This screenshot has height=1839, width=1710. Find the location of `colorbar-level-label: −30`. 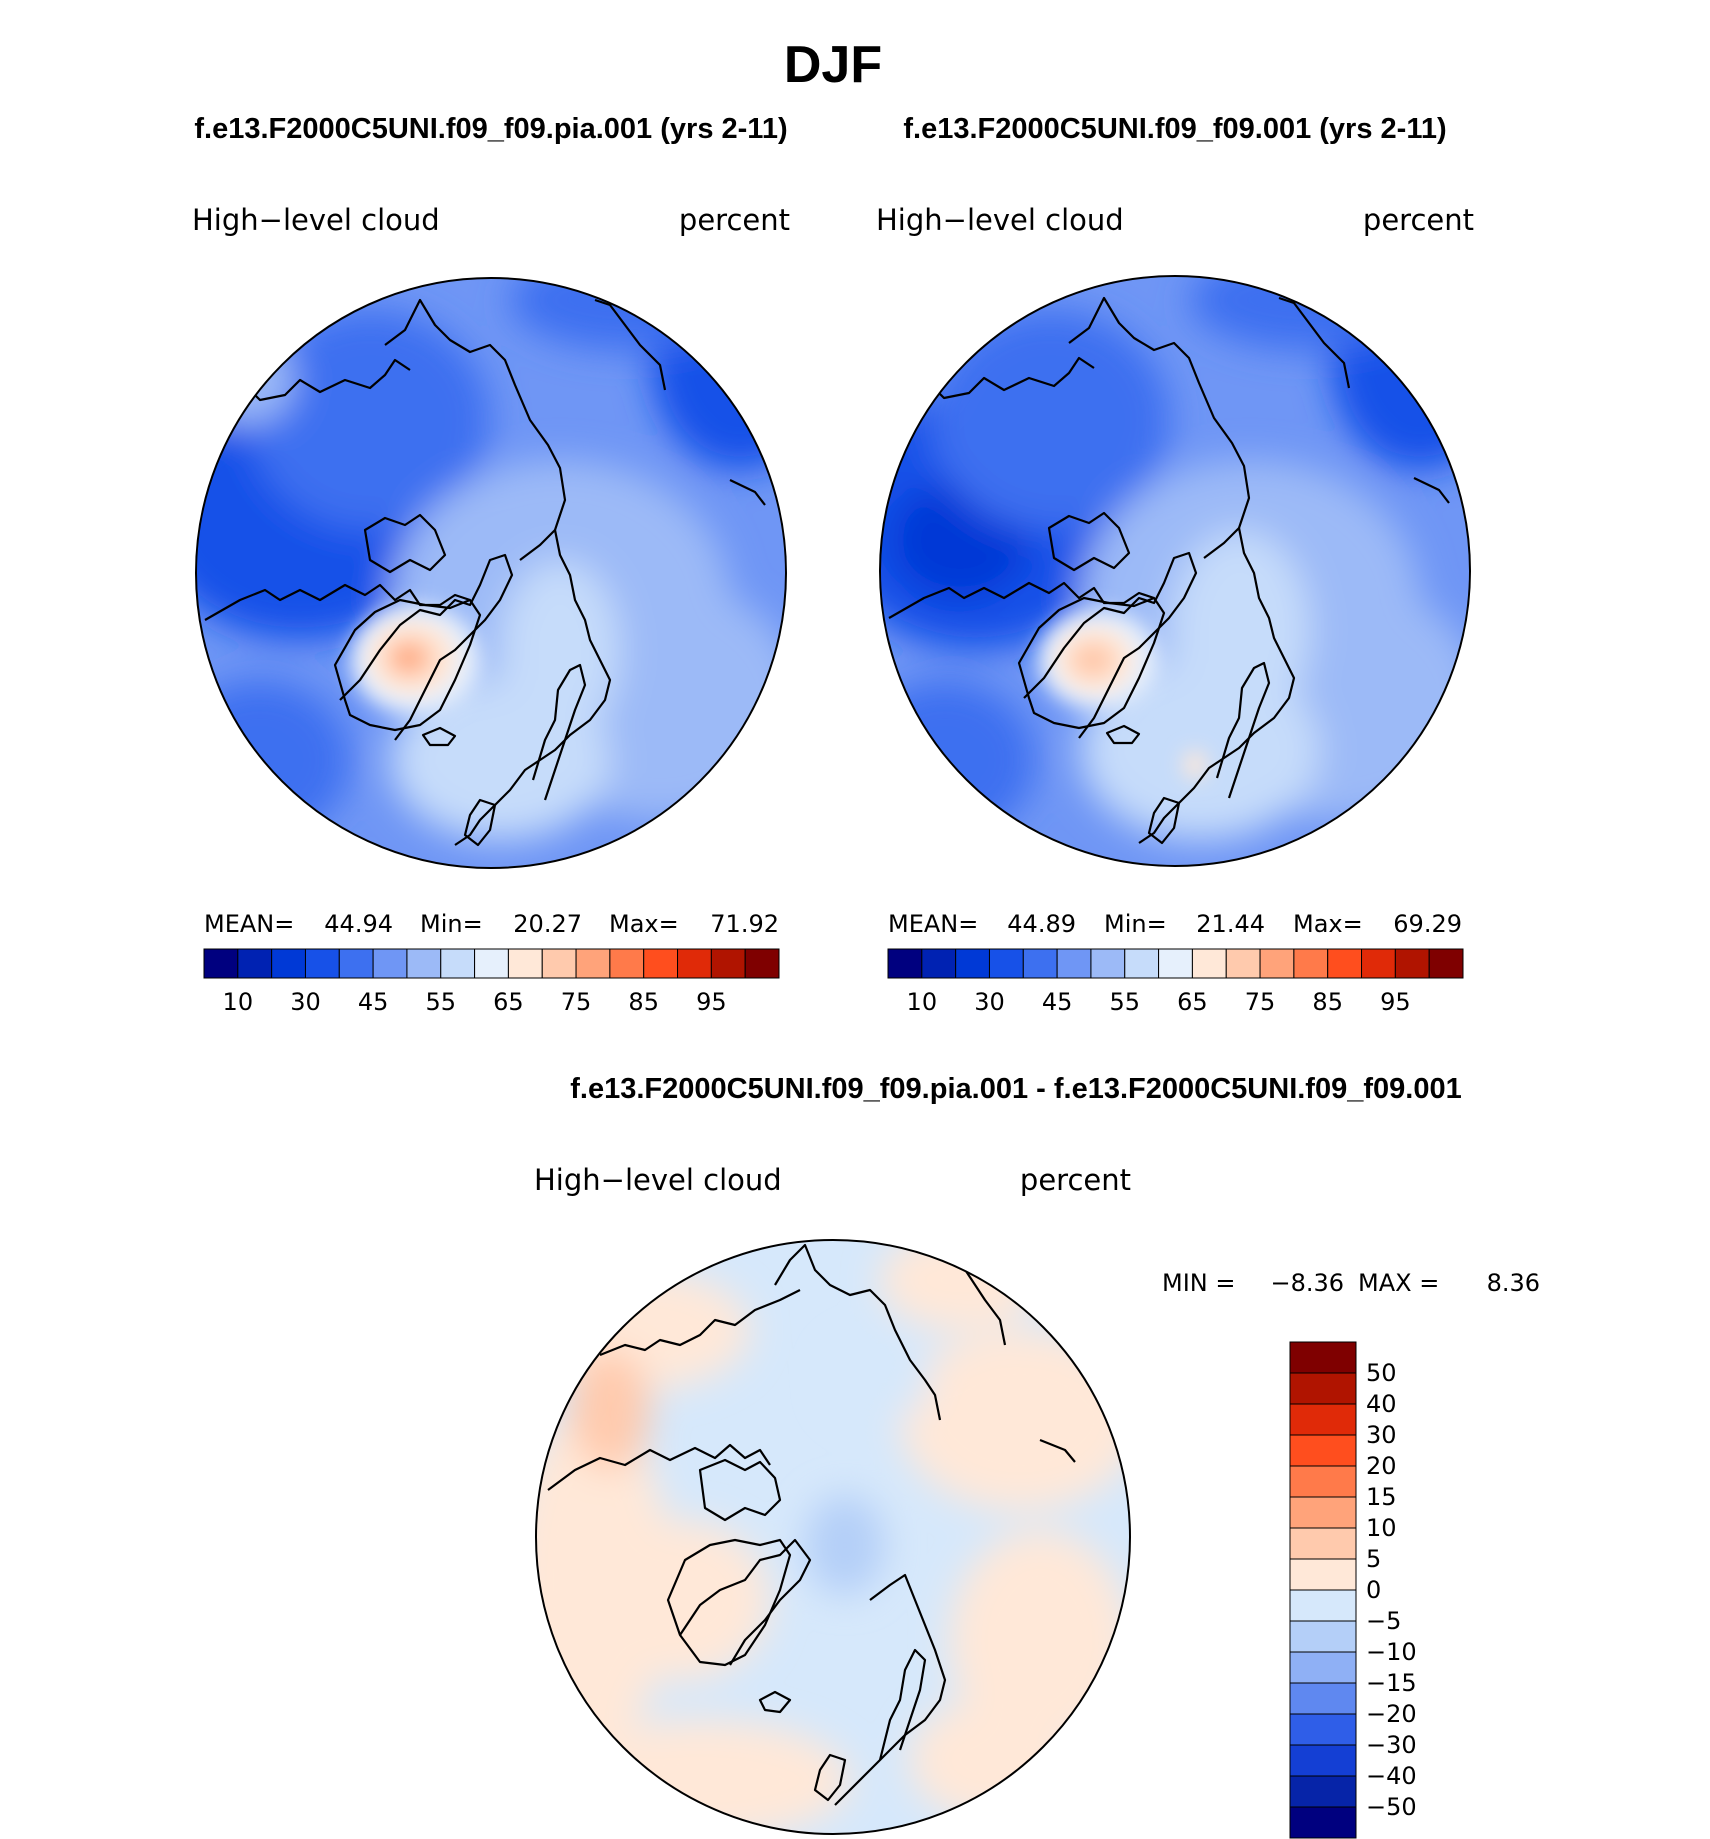

colorbar-level-label: −30 is located at coordinates (1391, 1745).